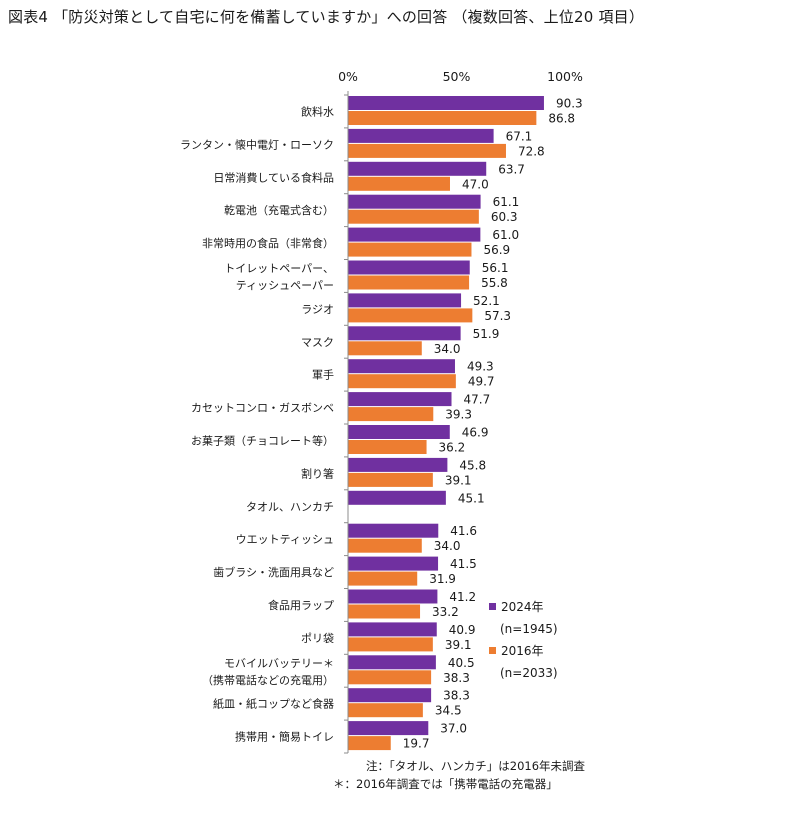  I want to click on category-label: モバイルバッテリー＊, so click(279, 663).